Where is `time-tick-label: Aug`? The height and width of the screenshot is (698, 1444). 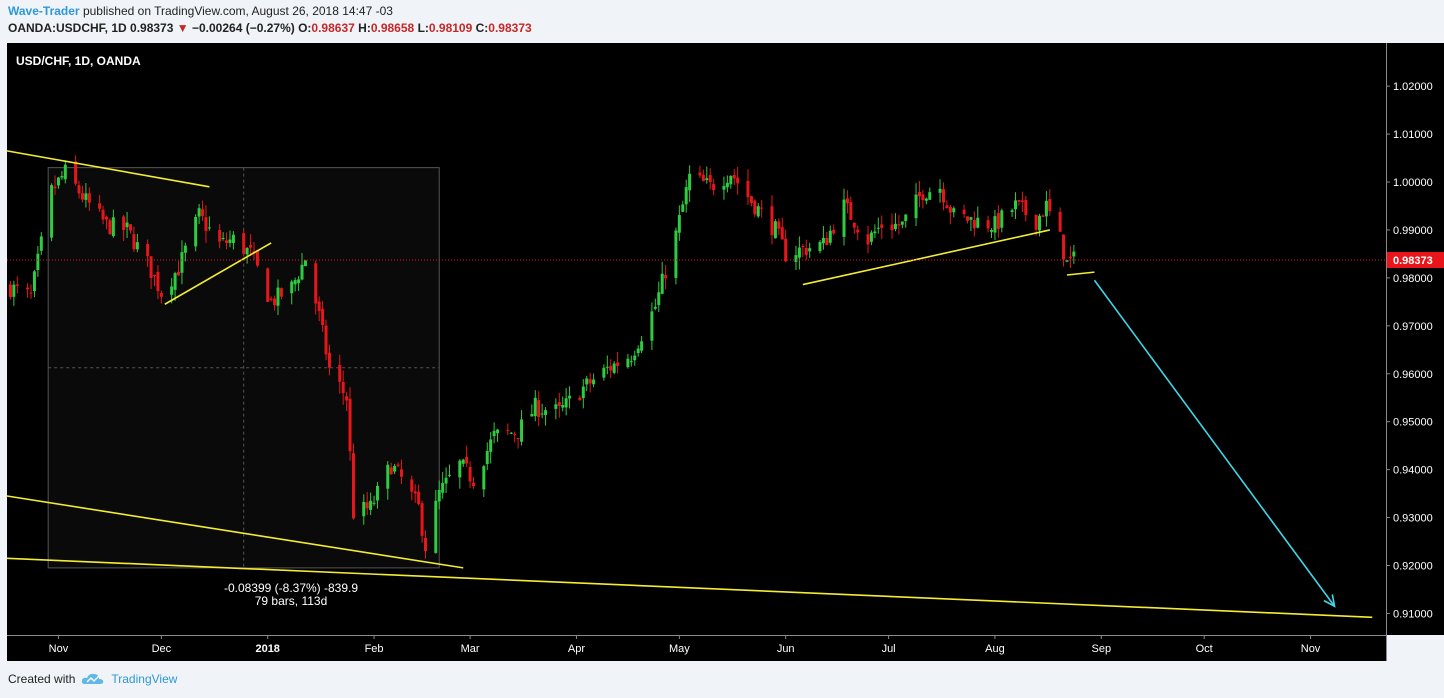
time-tick-label: Aug is located at coordinates (995, 649).